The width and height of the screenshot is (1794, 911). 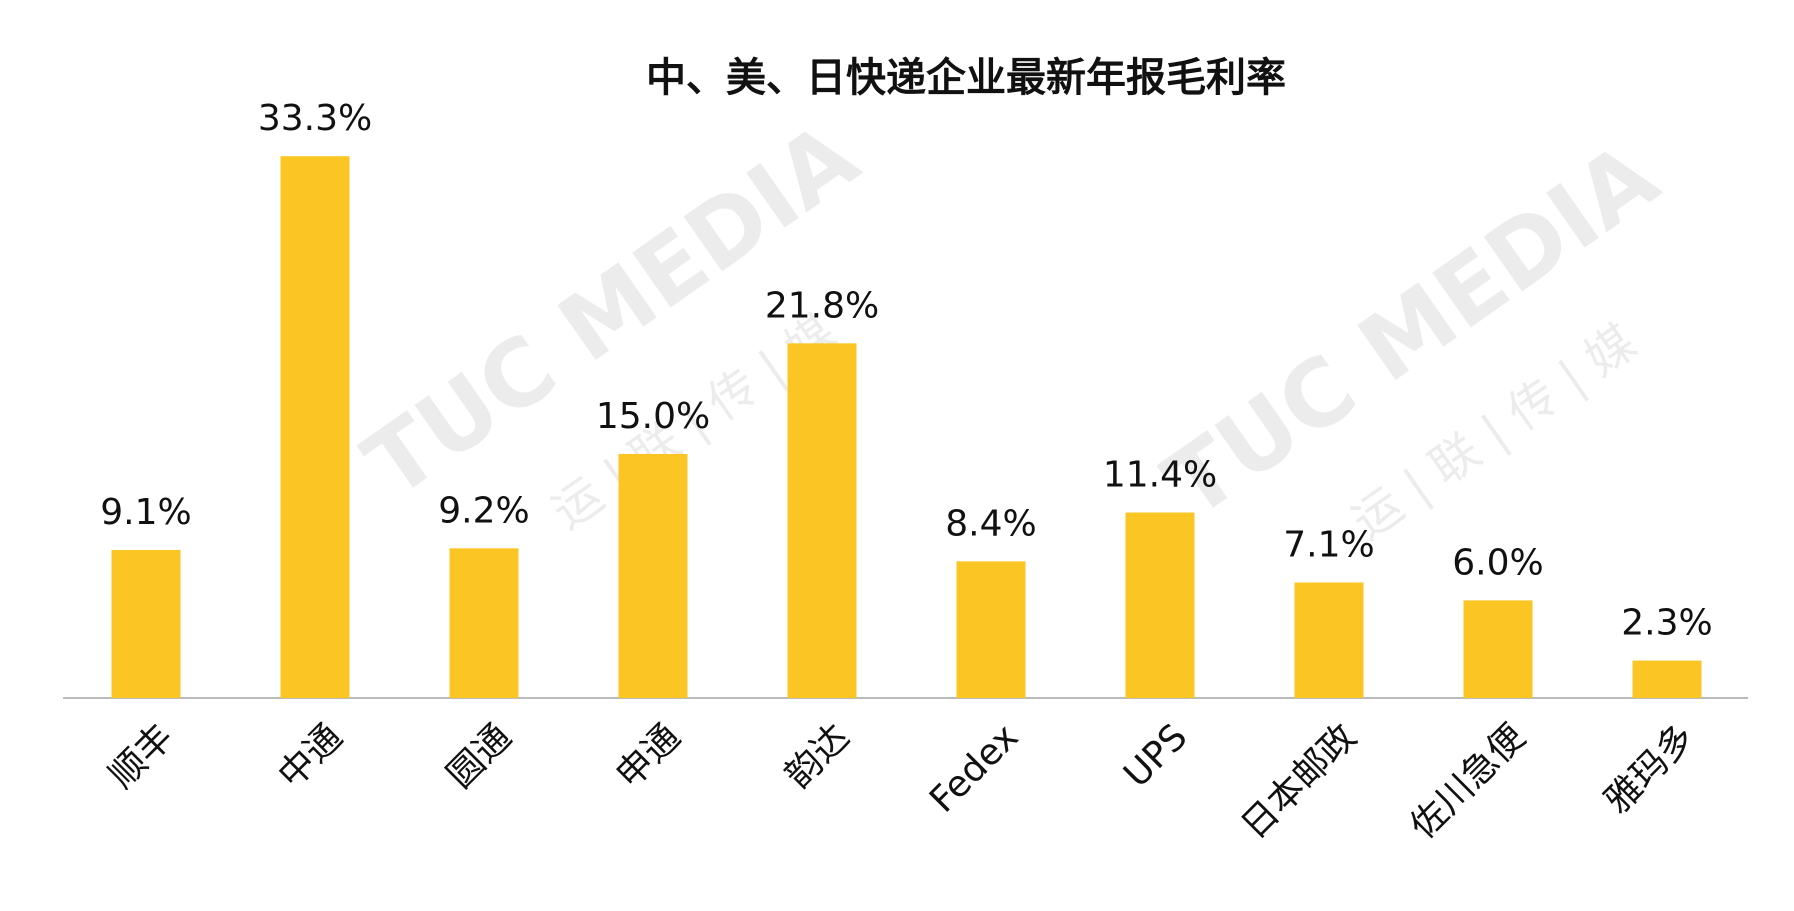 I want to click on value-label: 9.2%, so click(x=483, y=510).